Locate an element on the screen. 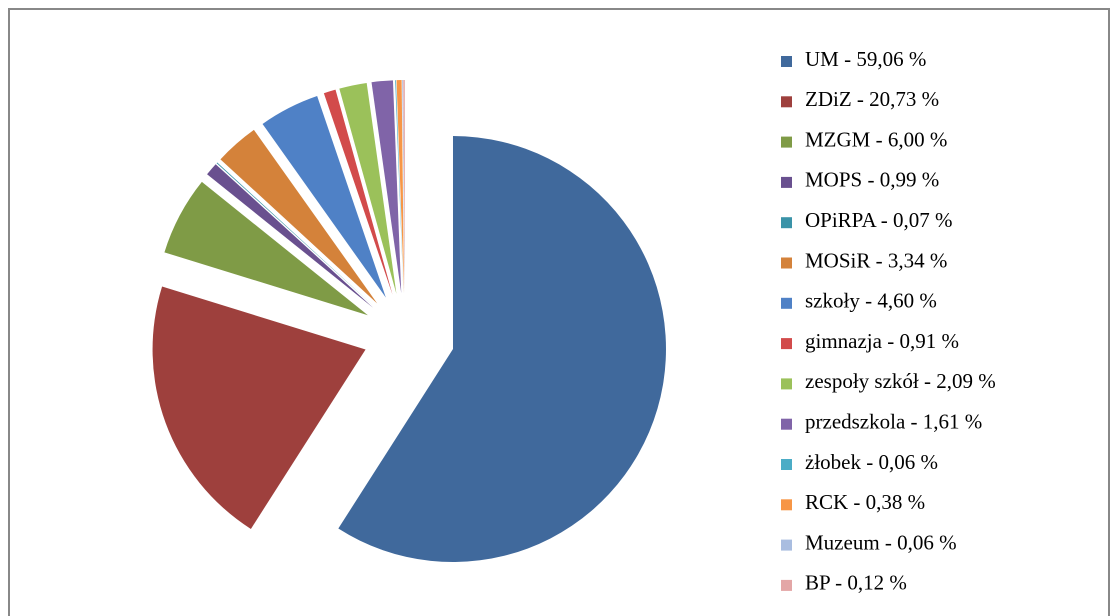 The image size is (1111, 616). legend-label: Muzeum - 0,06 % is located at coordinates (881, 542).